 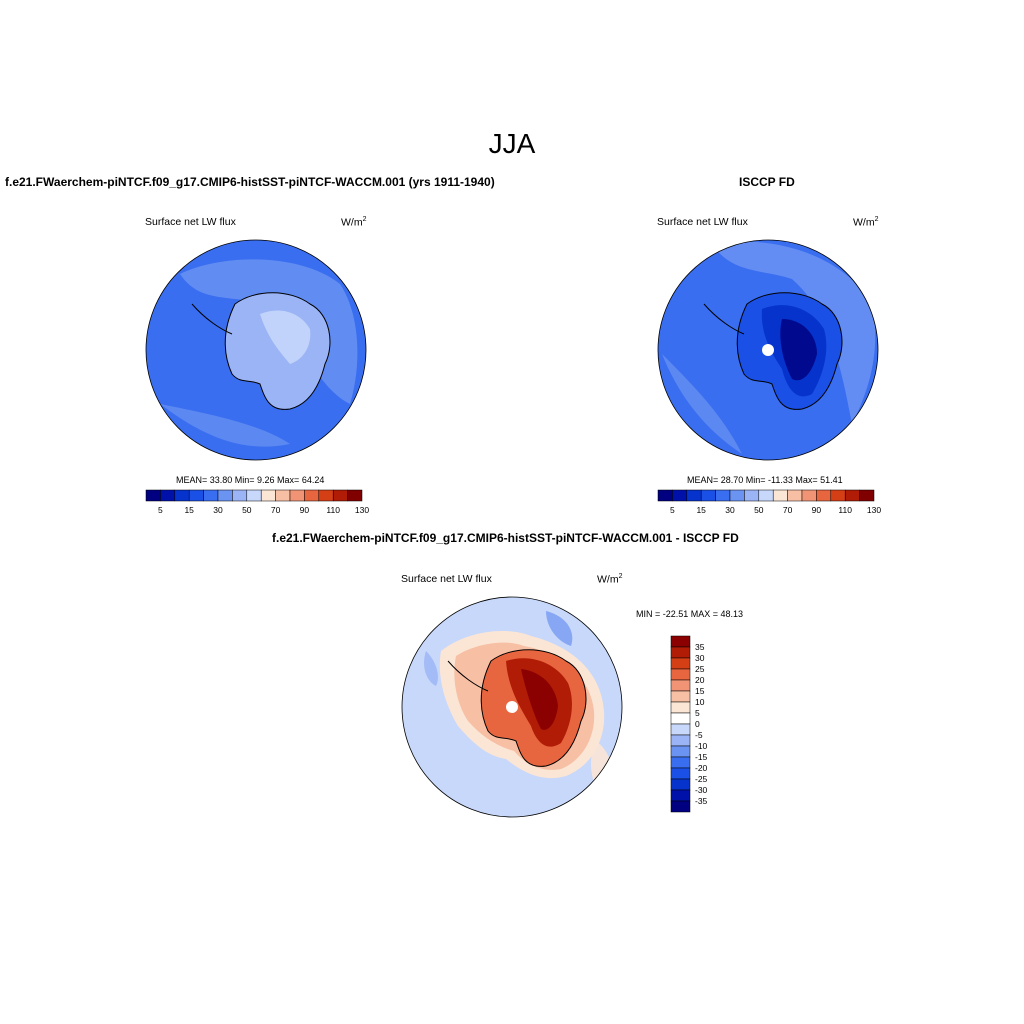 What do you see at coordinates (160, 510) in the screenshot?
I see `top-left-colorbar-tick-label: 5` at bounding box center [160, 510].